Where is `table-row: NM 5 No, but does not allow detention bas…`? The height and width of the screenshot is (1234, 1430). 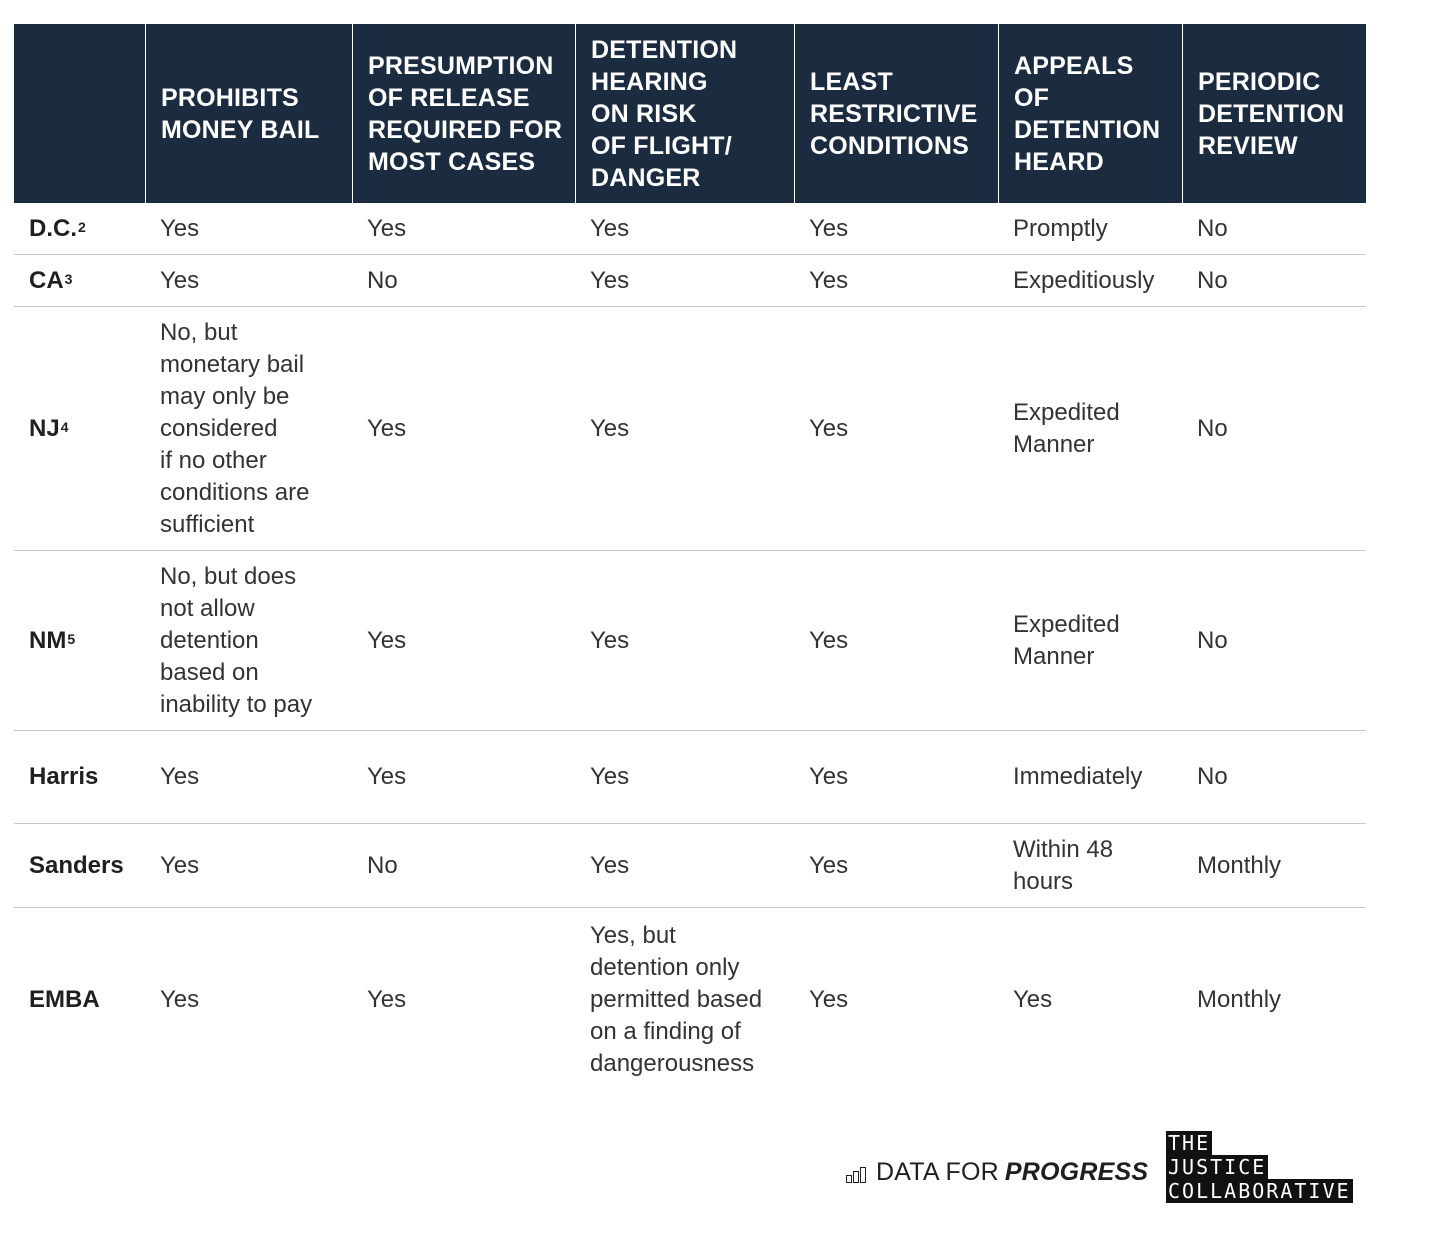
table-row: NM 5 No, but does not allow detention bas… is located at coordinates (690, 641).